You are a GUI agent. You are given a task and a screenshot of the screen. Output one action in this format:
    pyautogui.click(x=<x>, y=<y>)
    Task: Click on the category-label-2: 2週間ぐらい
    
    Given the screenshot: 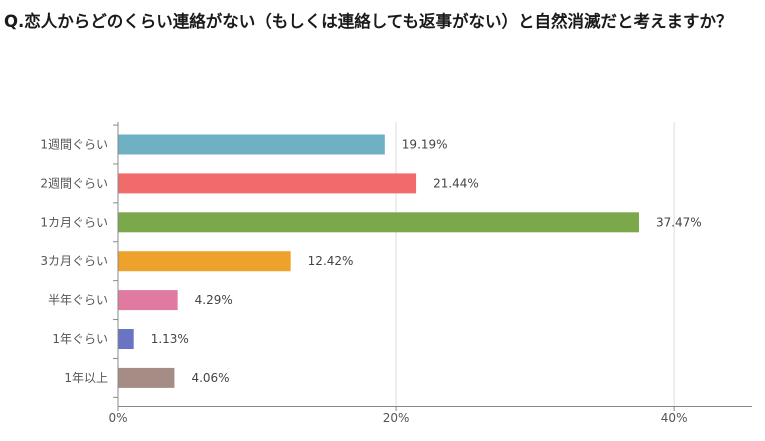 What is the action you would take?
    pyautogui.click(x=74, y=183)
    